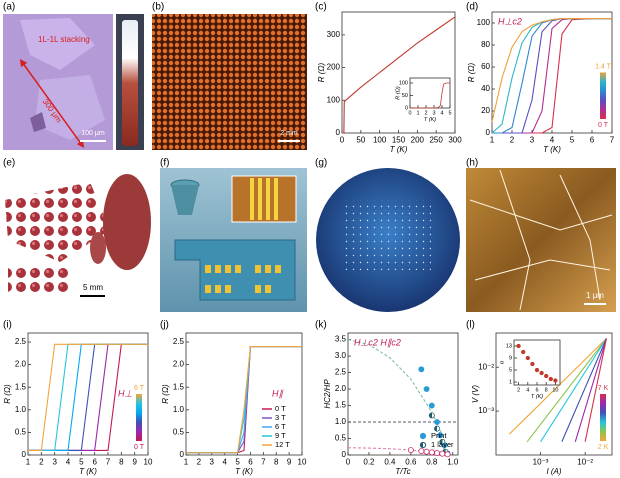 The height and width of the screenshot is (478, 620). I want to click on x-tick-label: 0.2, so click(369, 461).